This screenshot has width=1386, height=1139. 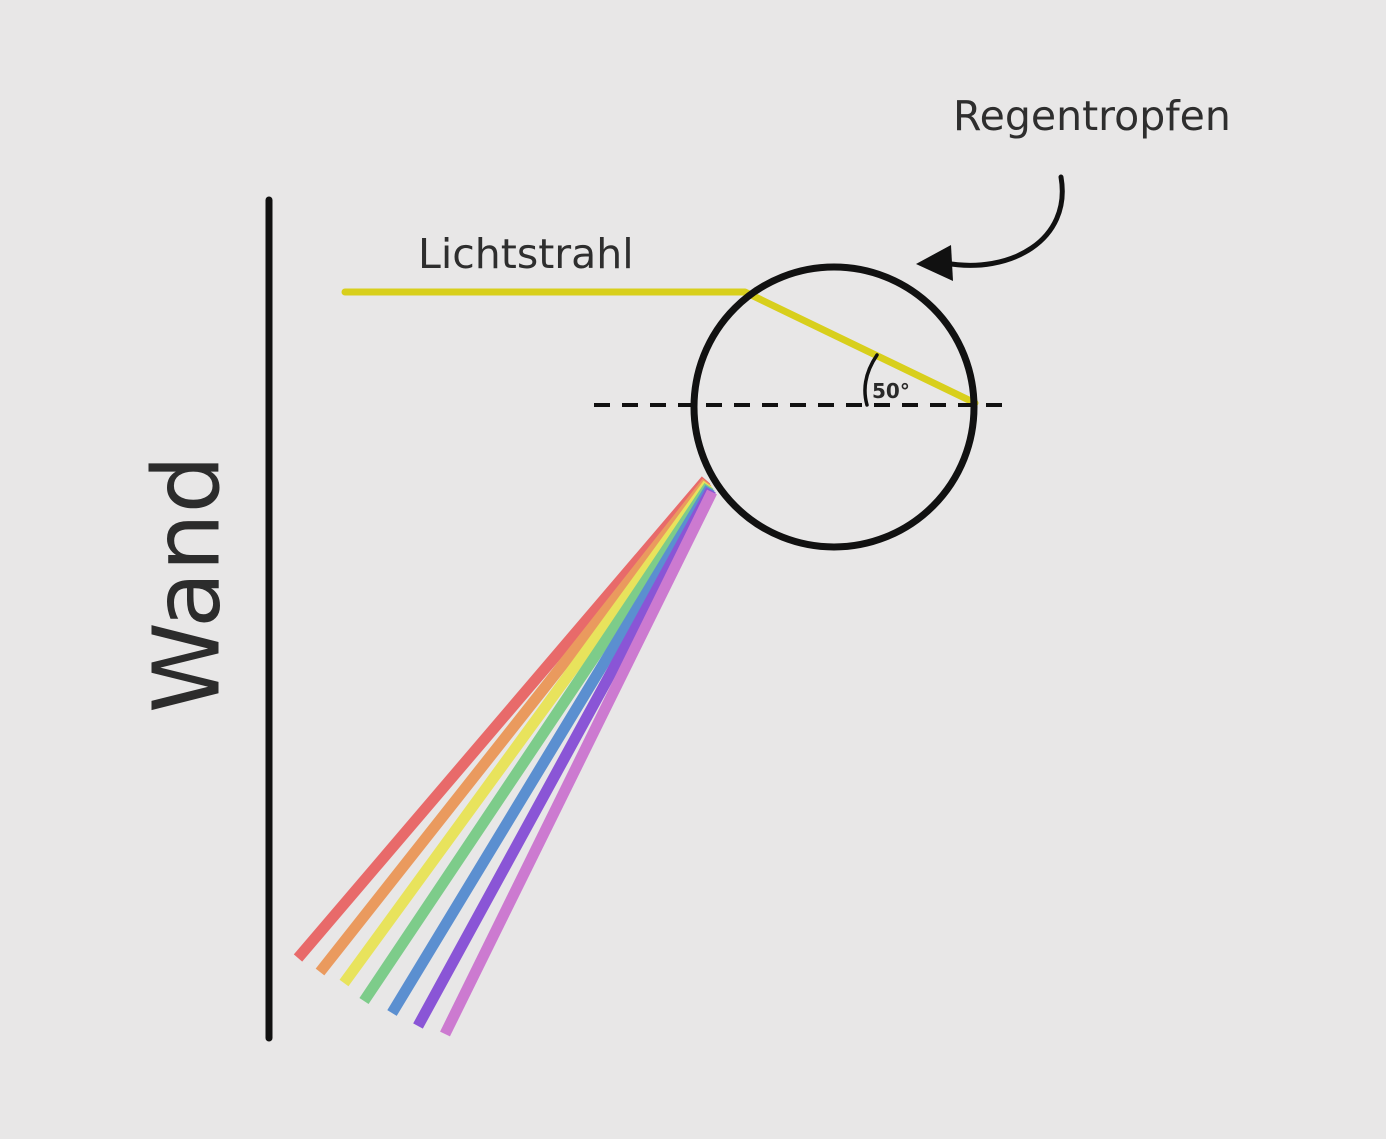 I want to click on pointer-arrow-head-icon, so click(x=934, y=263).